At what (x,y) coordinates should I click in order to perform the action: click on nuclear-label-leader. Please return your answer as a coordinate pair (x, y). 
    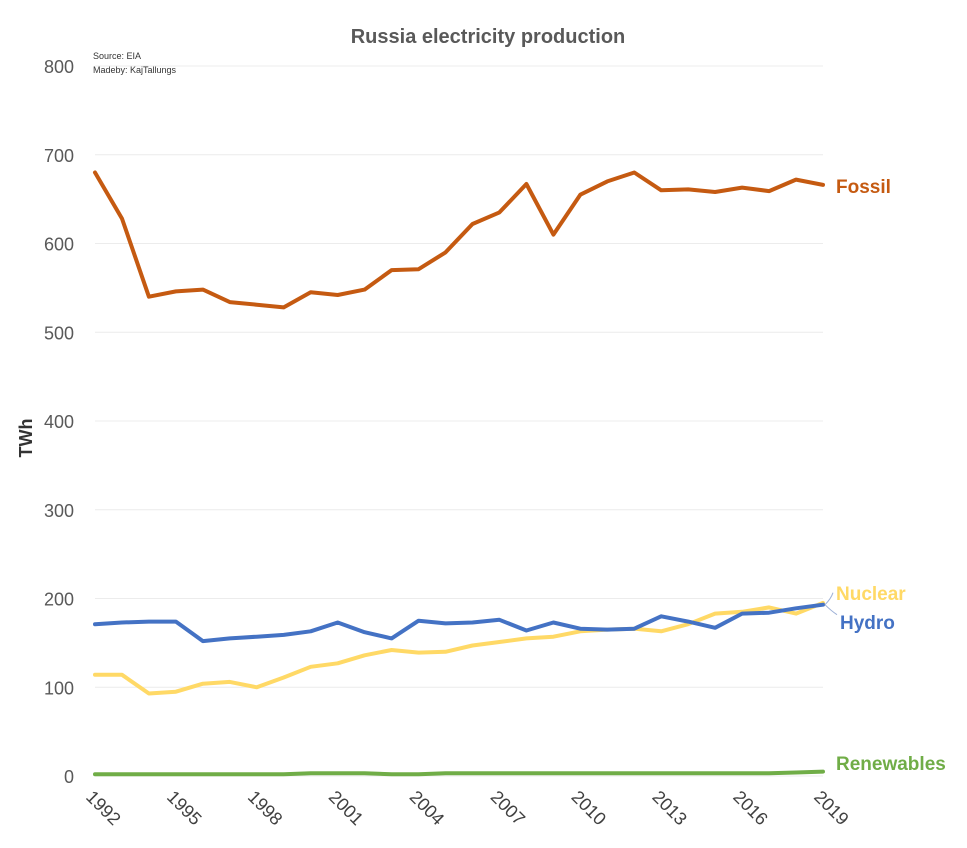
    Looking at the image, I should click on (829, 599).